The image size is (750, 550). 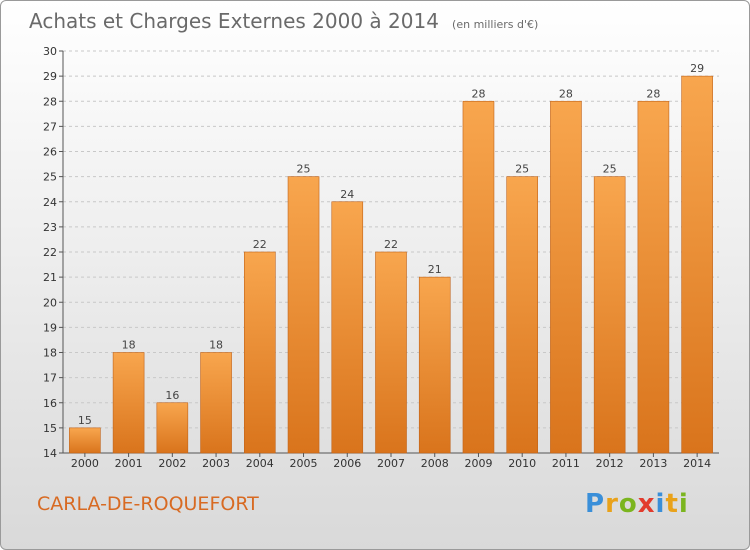 What do you see at coordinates (347, 463) in the screenshot?
I see `x-tick-label: 2006` at bounding box center [347, 463].